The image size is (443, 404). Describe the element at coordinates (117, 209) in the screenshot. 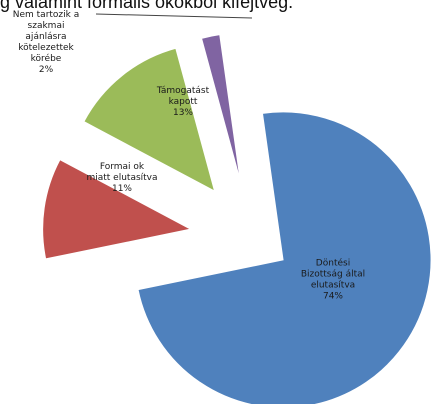

I see `slice-formai-ok` at that location.